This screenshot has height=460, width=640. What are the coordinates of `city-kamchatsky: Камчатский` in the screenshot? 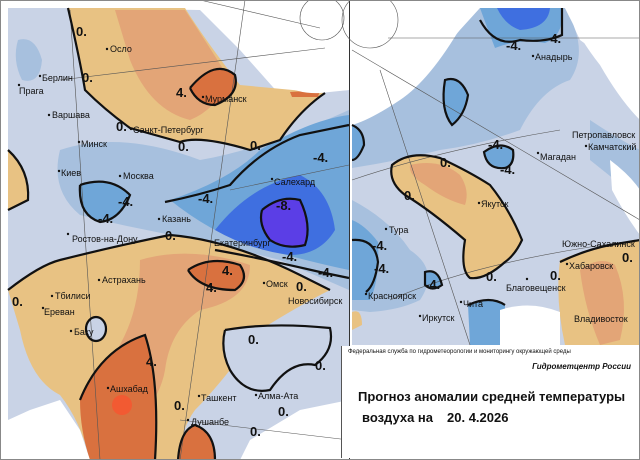 It's located at (610, 147).